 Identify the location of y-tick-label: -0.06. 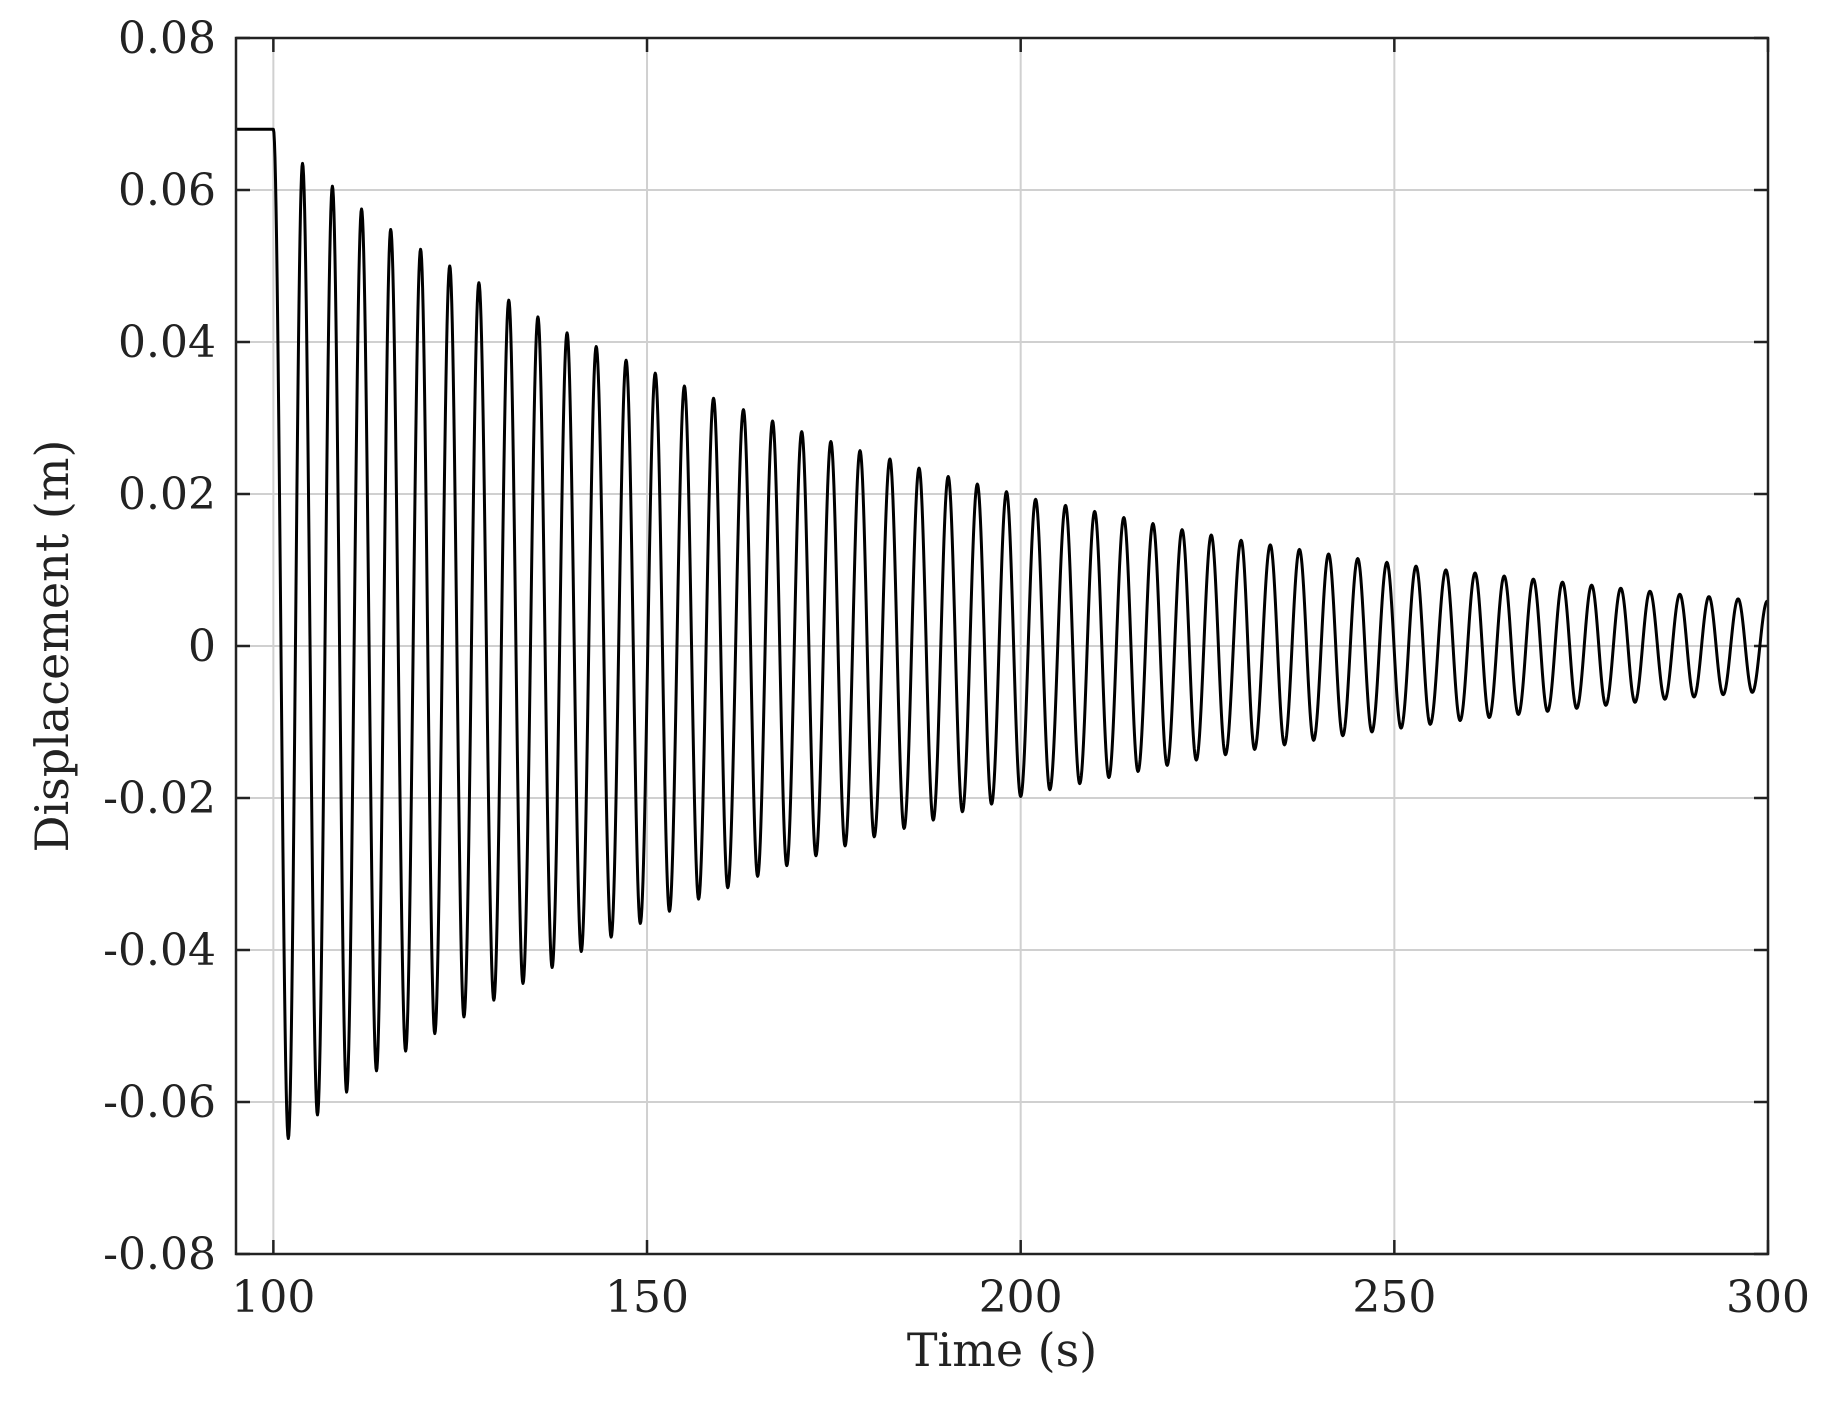
(159, 1102).